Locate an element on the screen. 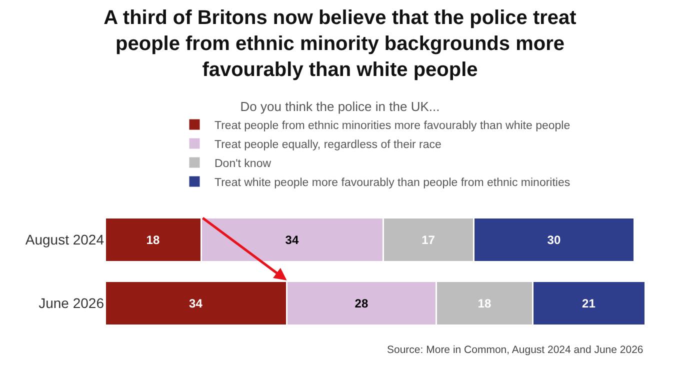 This screenshot has height=383, width=680. y-tick-label: August 2024 is located at coordinates (64, 240).